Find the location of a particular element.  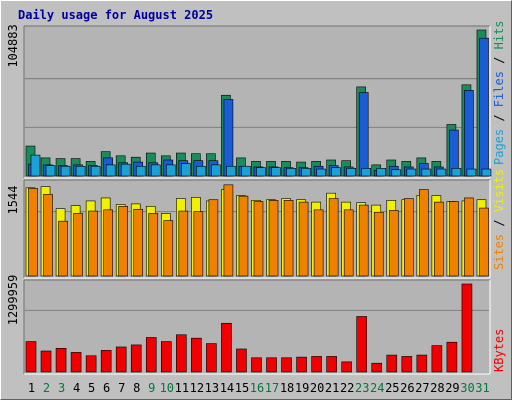

x-tick-27: 27 is located at coordinates (422, 388).